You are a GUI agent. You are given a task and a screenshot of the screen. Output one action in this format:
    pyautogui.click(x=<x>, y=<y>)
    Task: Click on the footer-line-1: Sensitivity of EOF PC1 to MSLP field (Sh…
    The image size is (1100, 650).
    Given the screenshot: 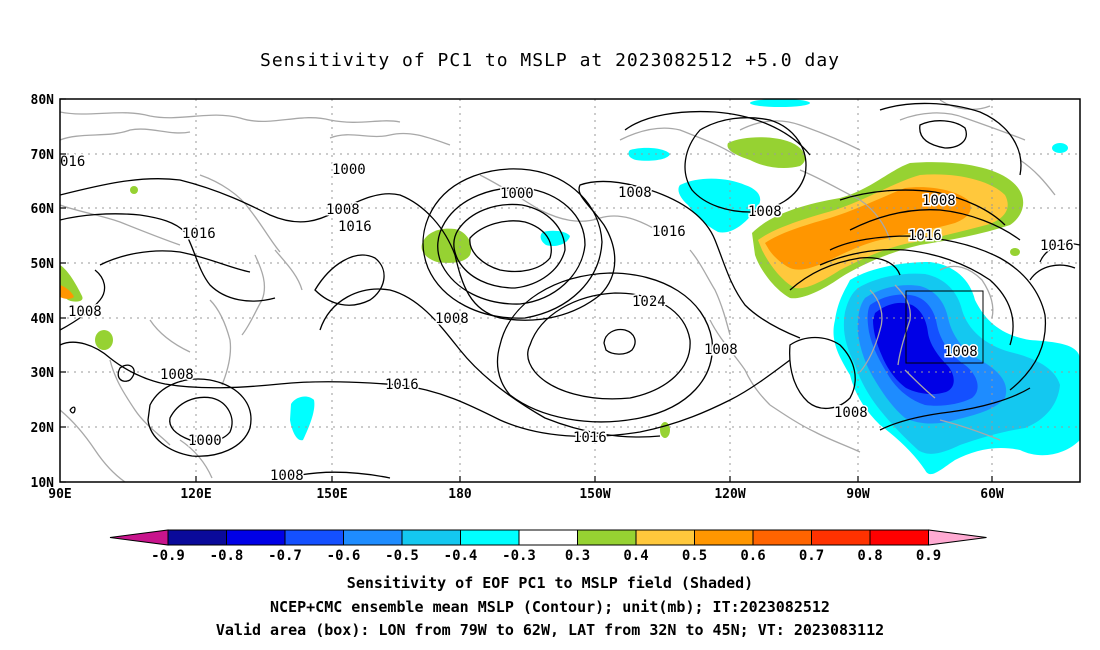 What is the action you would take?
    pyautogui.click(x=550, y=583)
    